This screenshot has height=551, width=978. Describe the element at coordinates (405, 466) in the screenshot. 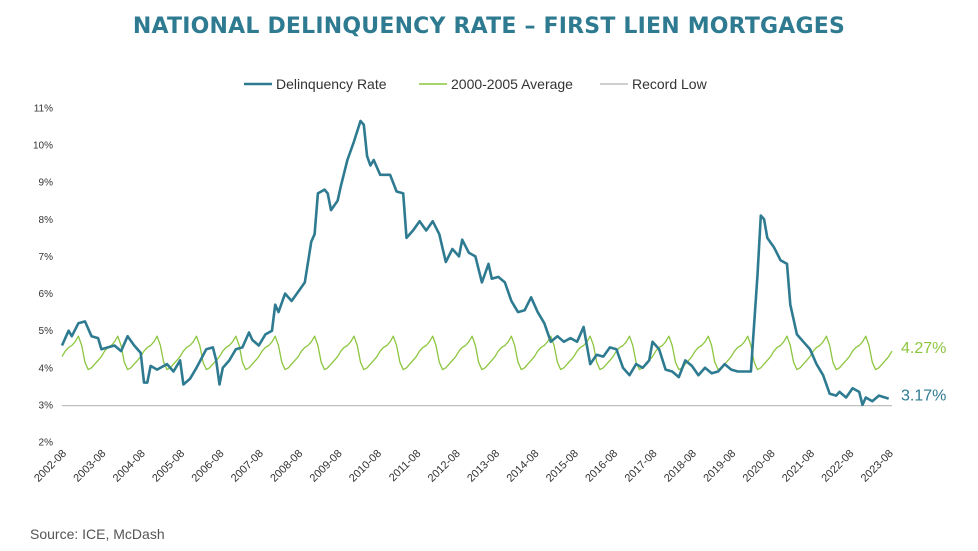

I see `x-tick-label: 2011-08` at that location.